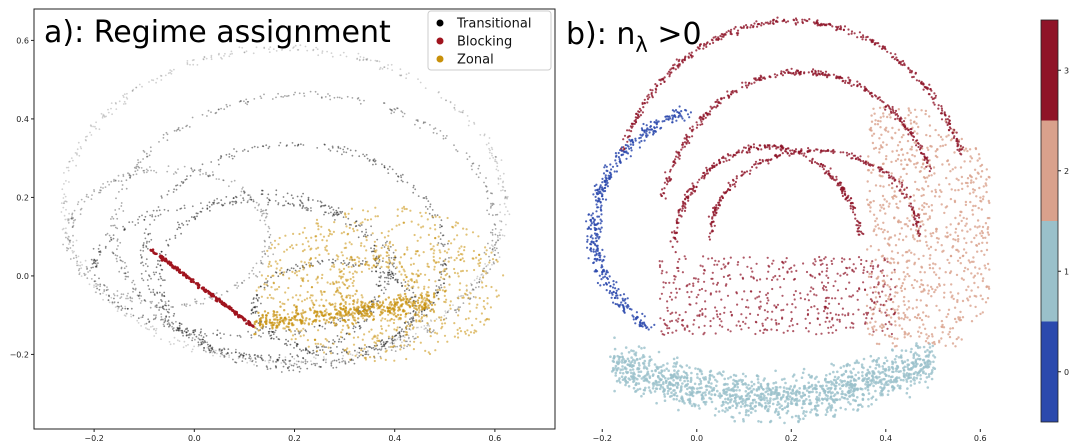 The height and width of the screenshot is (448, 1070). I want to click on panel-a-title: a): Regime assignment, so click(217, 32).